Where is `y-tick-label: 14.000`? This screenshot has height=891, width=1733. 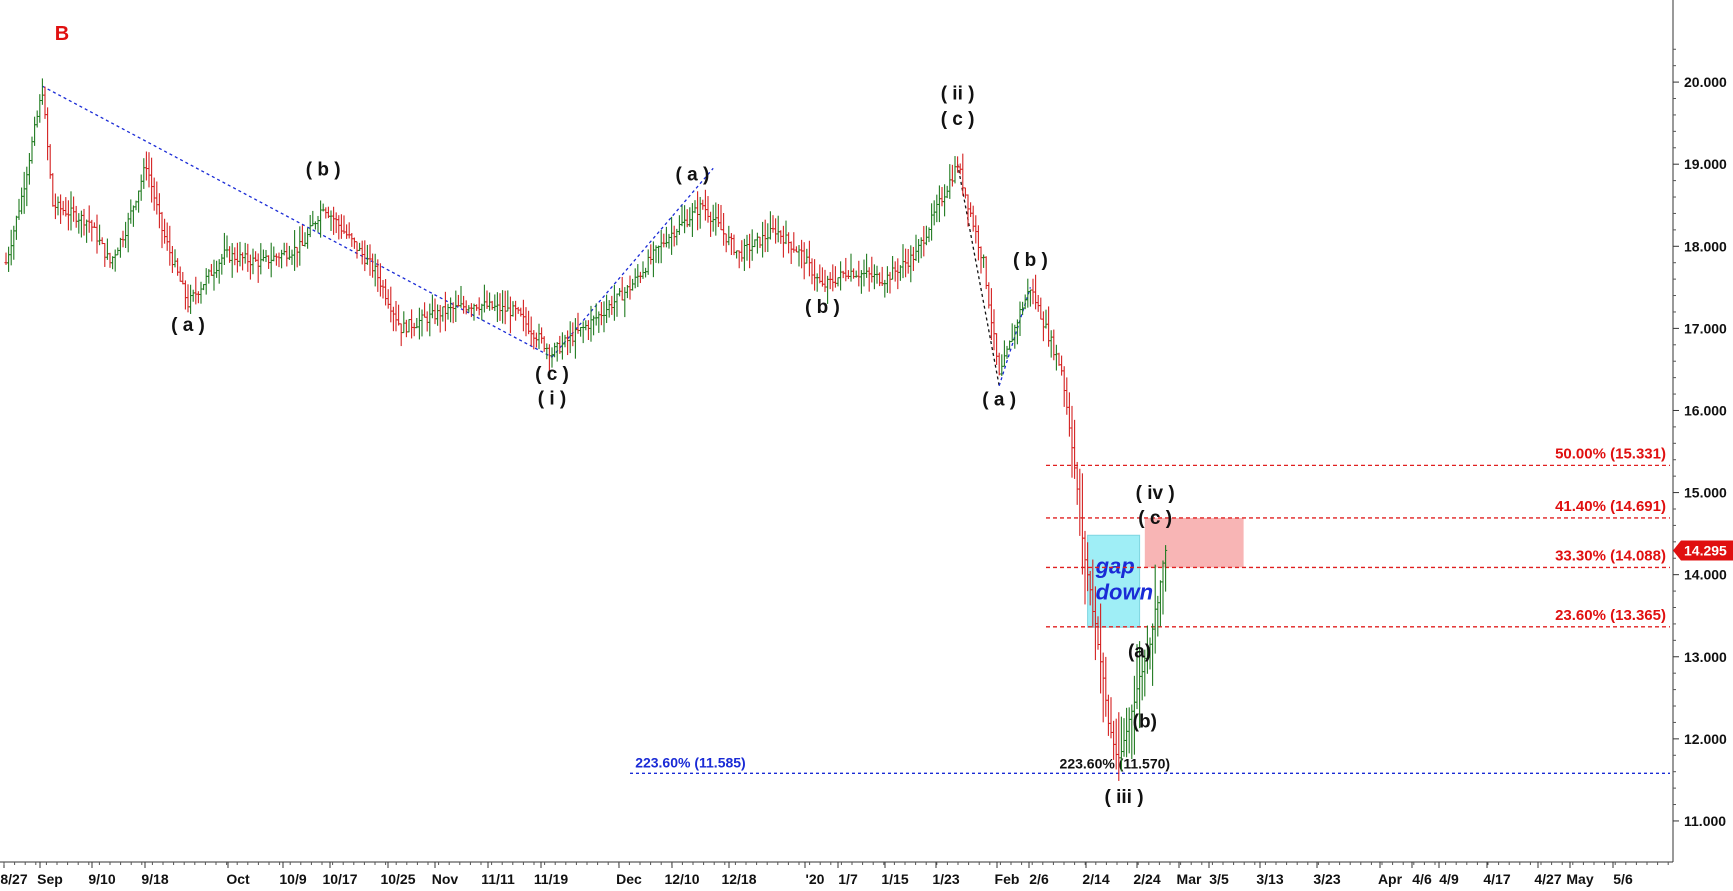
y-tick-label: 14.000 is located at coordinates (1705, 575).